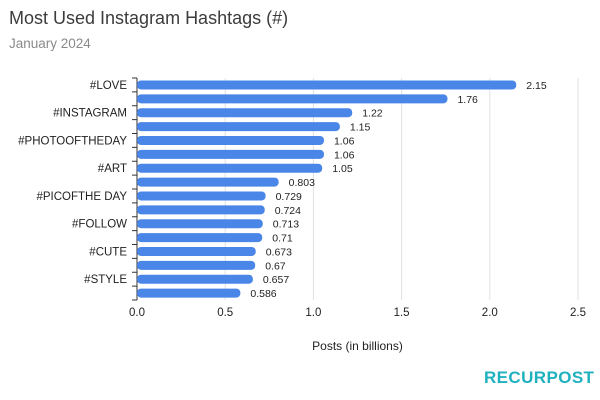 This screenshot has width=600, height=400. Describe the element at coordinates (108, 252) in the screenshot. I see `category-label: #CUTE` at that location.